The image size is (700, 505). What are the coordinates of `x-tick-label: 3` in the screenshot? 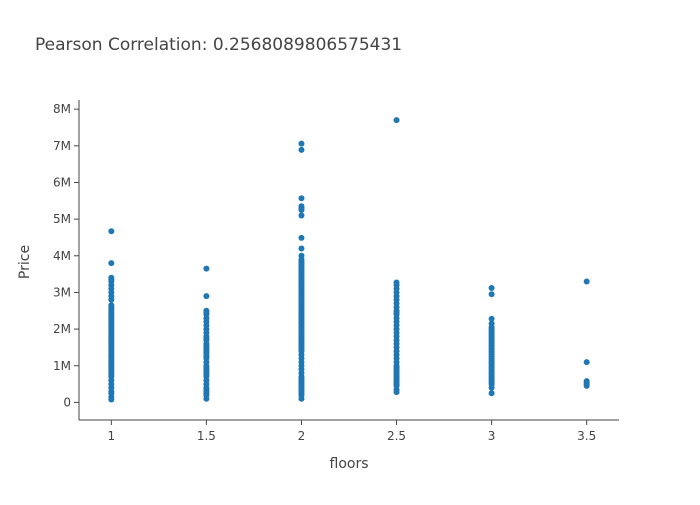 It's located at (492, 436).